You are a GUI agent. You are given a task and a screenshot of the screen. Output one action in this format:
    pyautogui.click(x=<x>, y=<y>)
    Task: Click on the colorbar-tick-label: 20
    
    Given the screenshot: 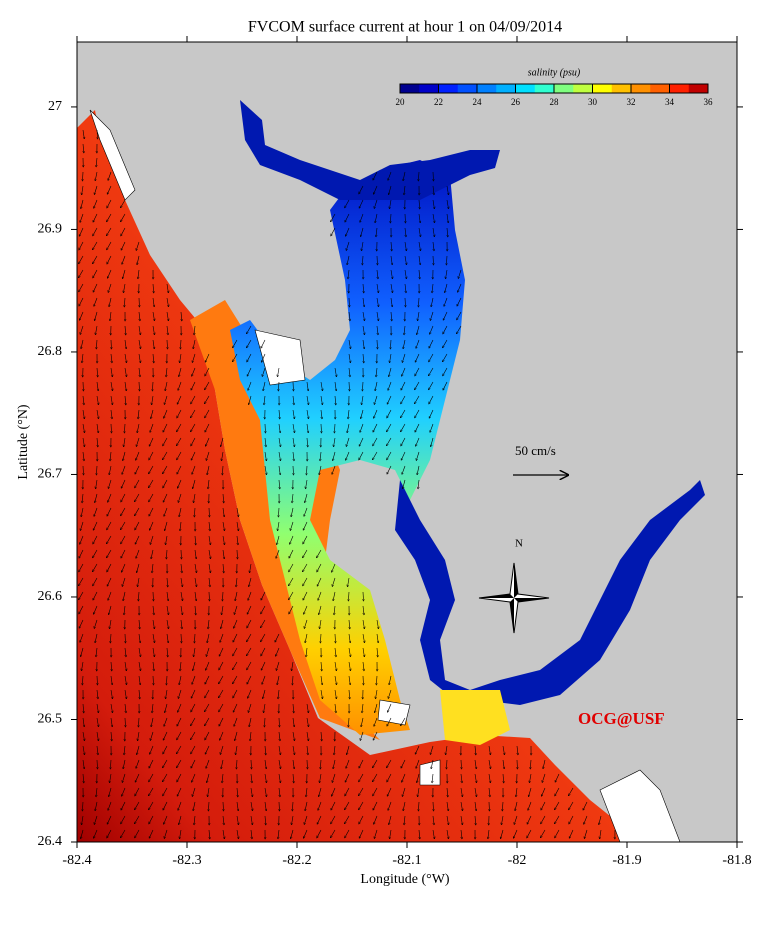 What is the action you would take?
    pyautogui.click(x=401, y=102)
    